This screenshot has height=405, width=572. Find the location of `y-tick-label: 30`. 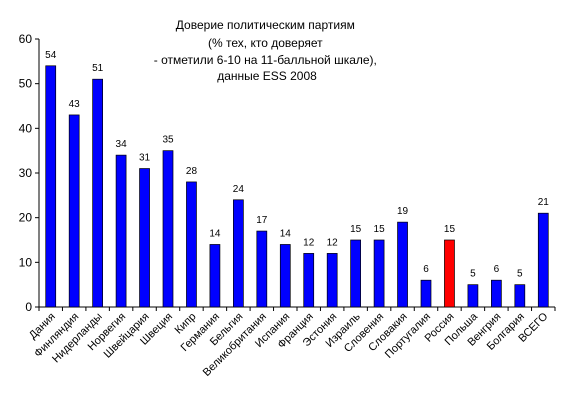

y-tick-label: 30 is located at coordinates (26, 173).